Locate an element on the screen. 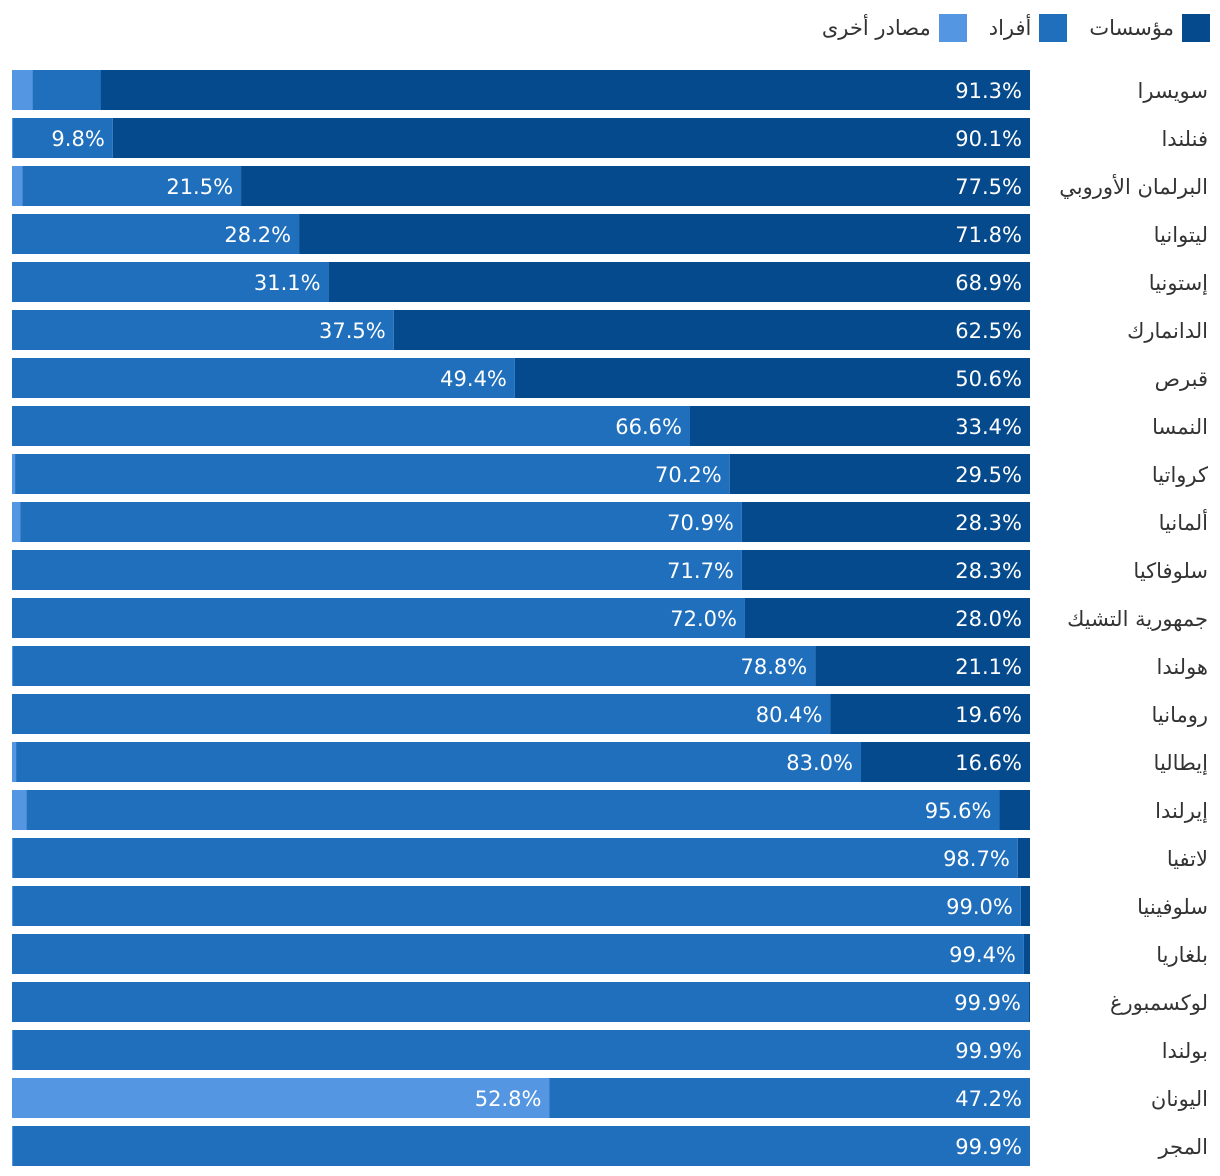 The height and width of the screenshot is (1176, 1220). bar-row: 29.5% 70.2% كرواتيا is located at coordinates (610, 474).